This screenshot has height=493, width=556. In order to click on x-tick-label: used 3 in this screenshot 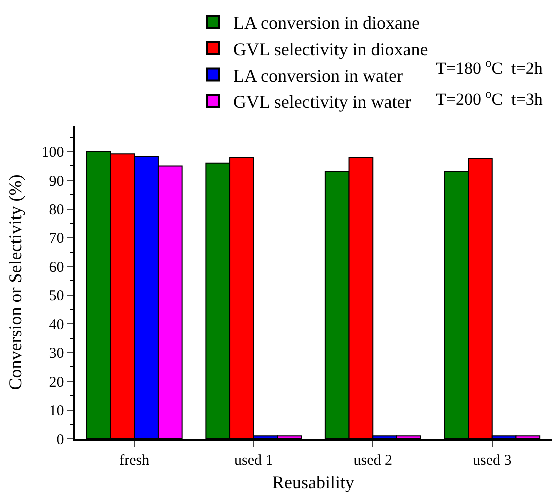, I will do `click(492, 460)`.